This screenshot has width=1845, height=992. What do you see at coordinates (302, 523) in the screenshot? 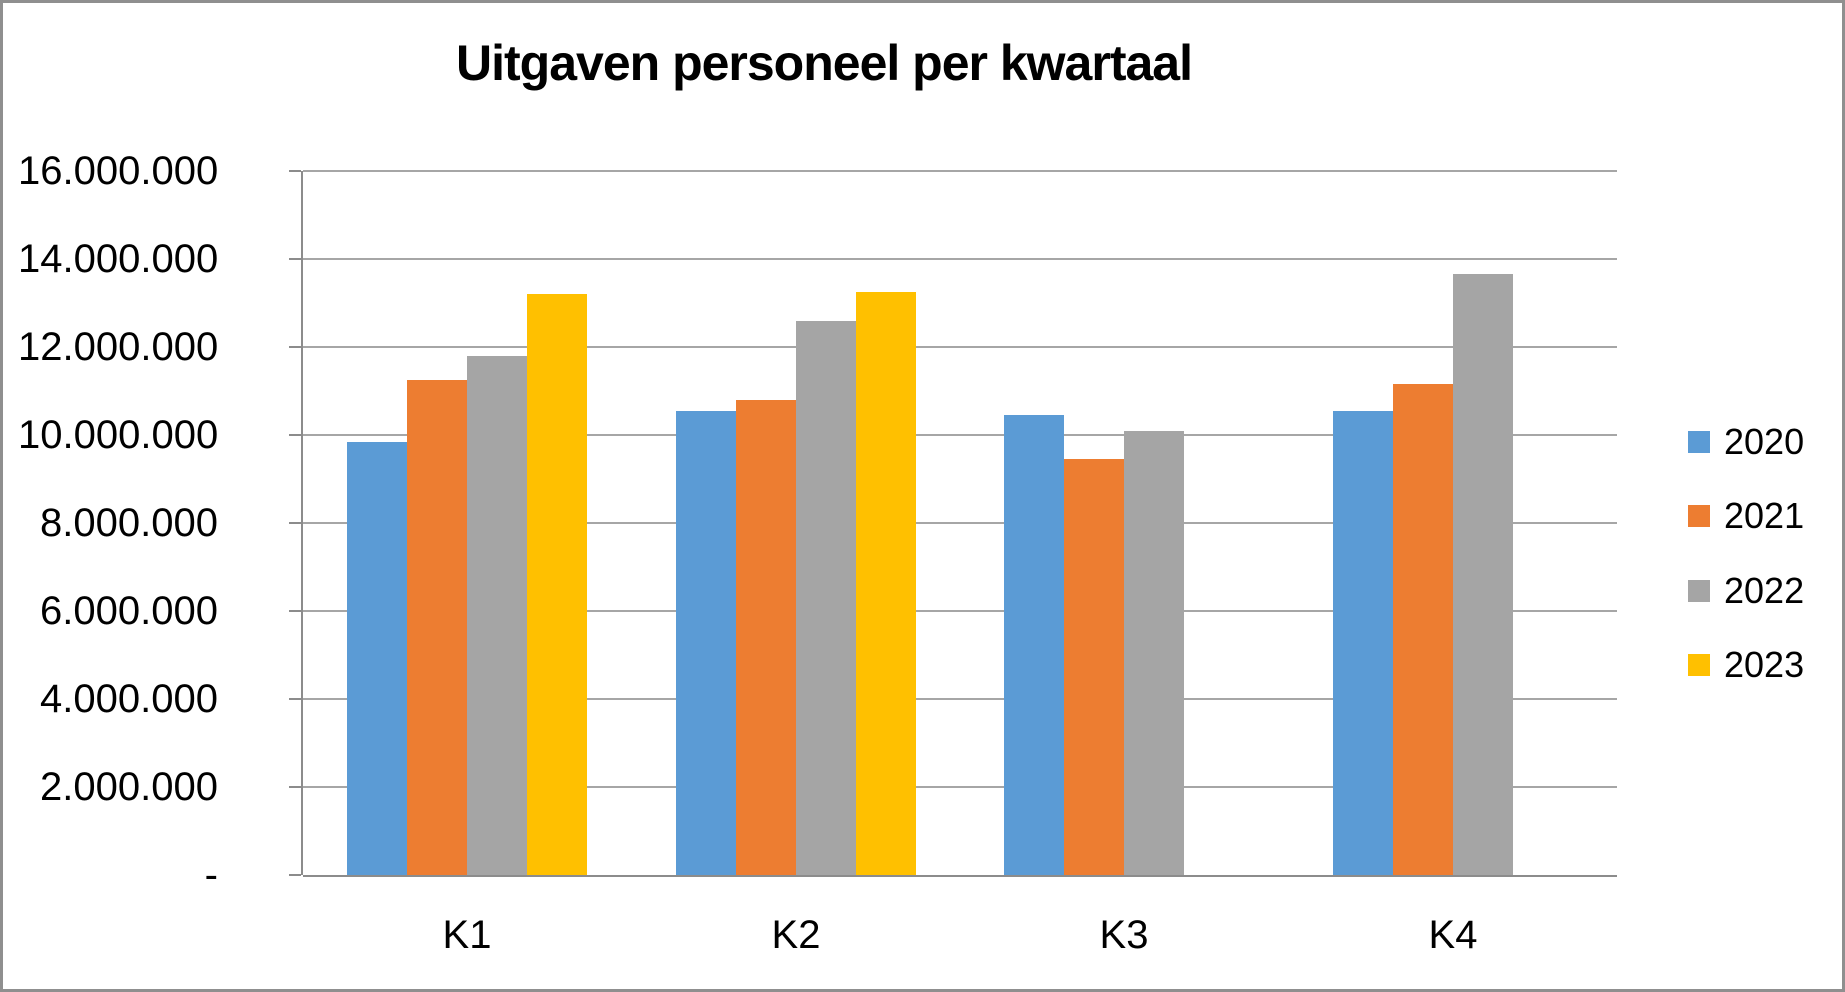
I see `y-axis-line` at bounding box center [302, 523].